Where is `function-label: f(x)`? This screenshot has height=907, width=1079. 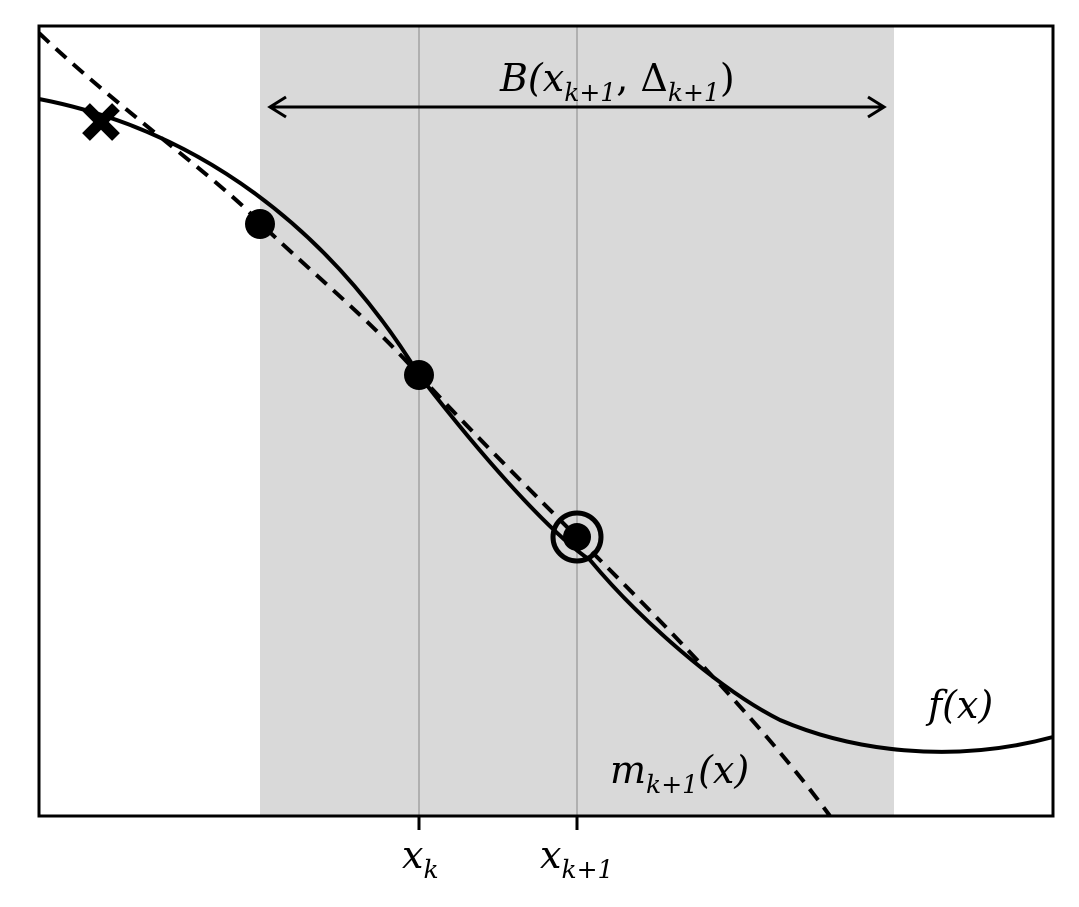
function-label: f(x) is located at coordinates (959, 705).